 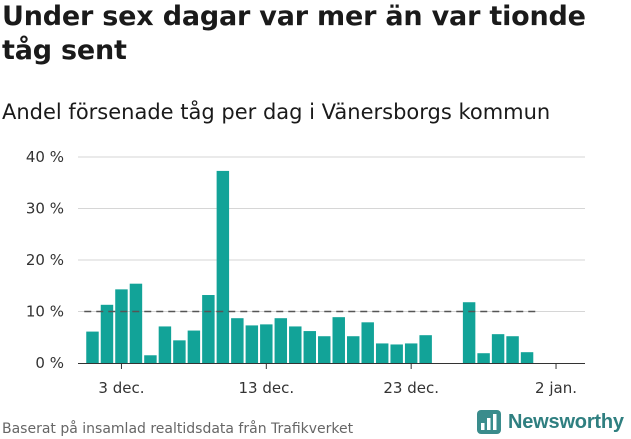 I want to click on bar: 11 dec.: 8.7 %, so click(x=237, y=340).